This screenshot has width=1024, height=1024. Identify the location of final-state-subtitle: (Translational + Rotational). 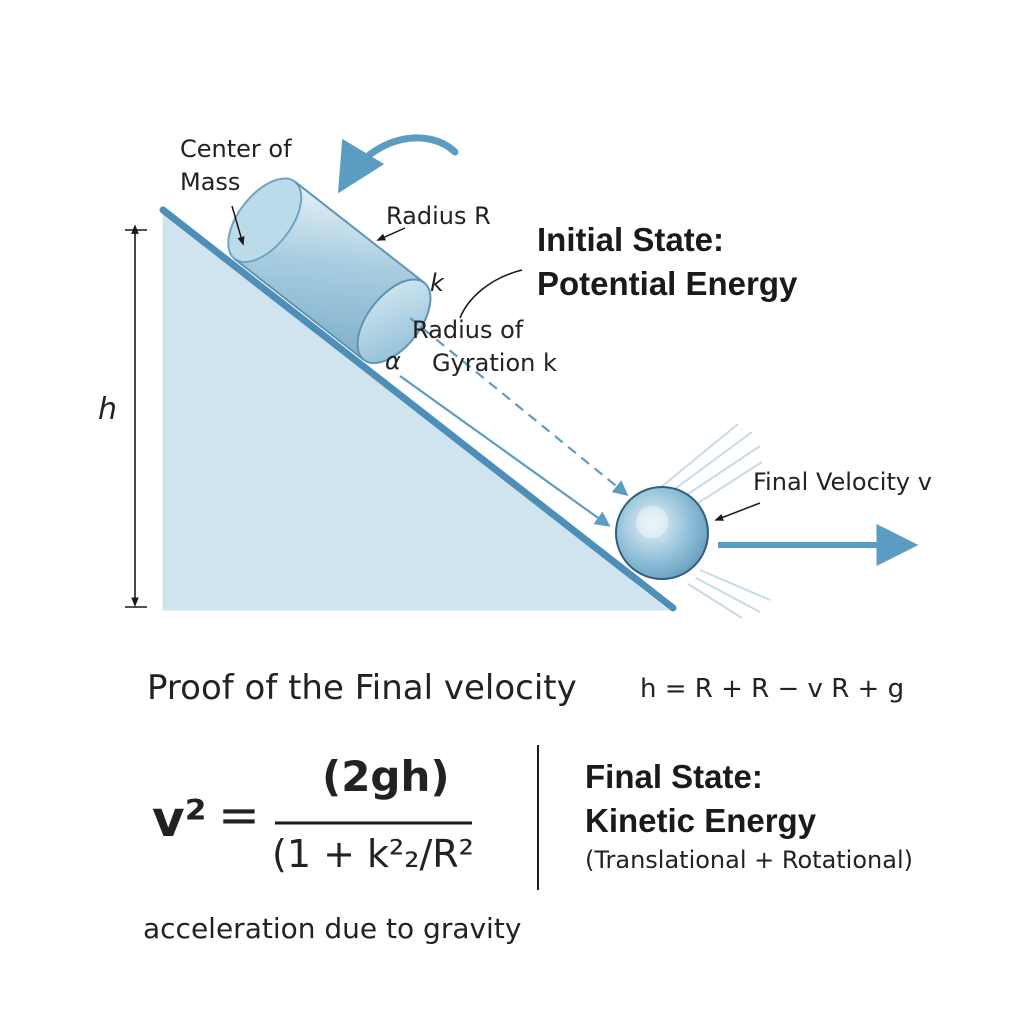
(749, 860).